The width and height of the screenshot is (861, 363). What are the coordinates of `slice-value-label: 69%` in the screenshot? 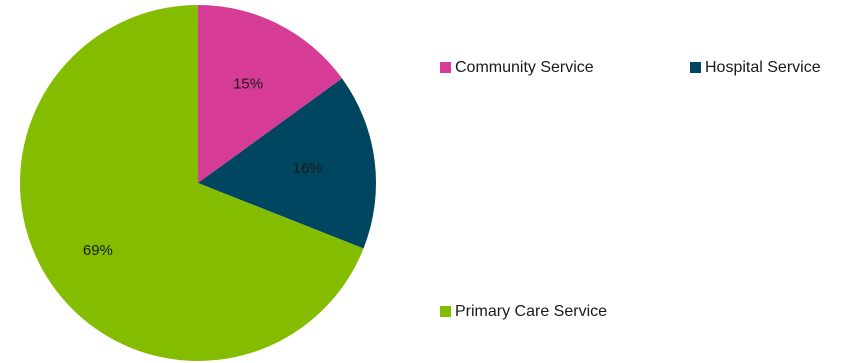 It's located at (98, 250).